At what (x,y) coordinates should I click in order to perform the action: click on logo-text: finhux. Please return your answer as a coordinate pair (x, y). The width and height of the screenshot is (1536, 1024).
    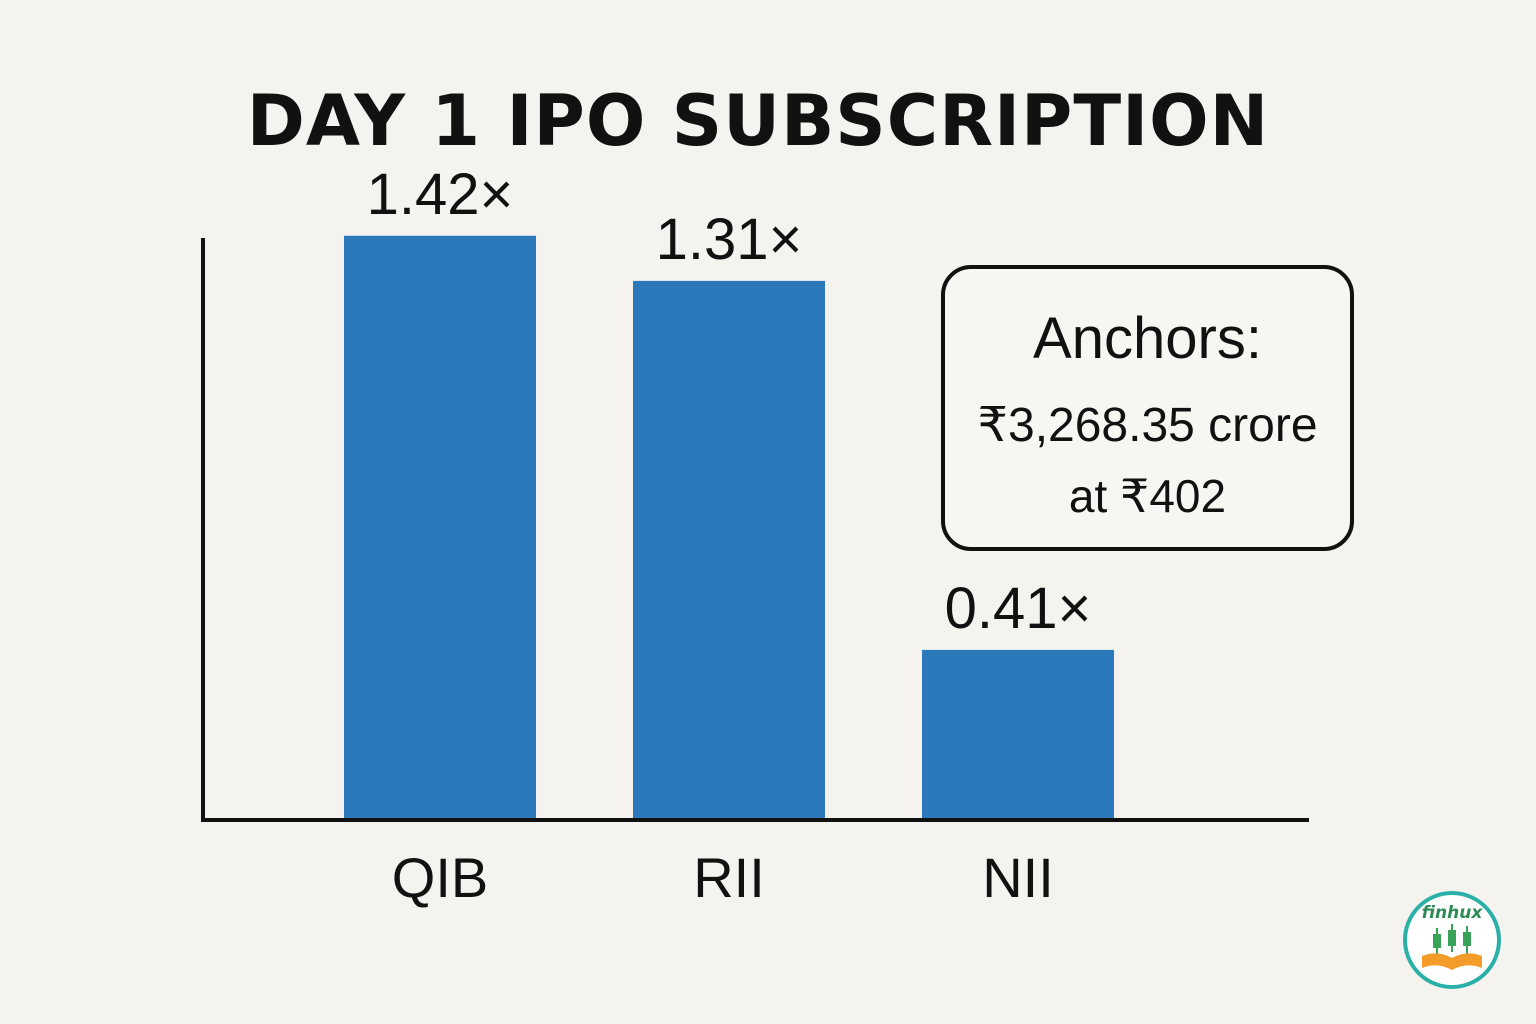
    Looking at the image, I should click on (1452, 913).